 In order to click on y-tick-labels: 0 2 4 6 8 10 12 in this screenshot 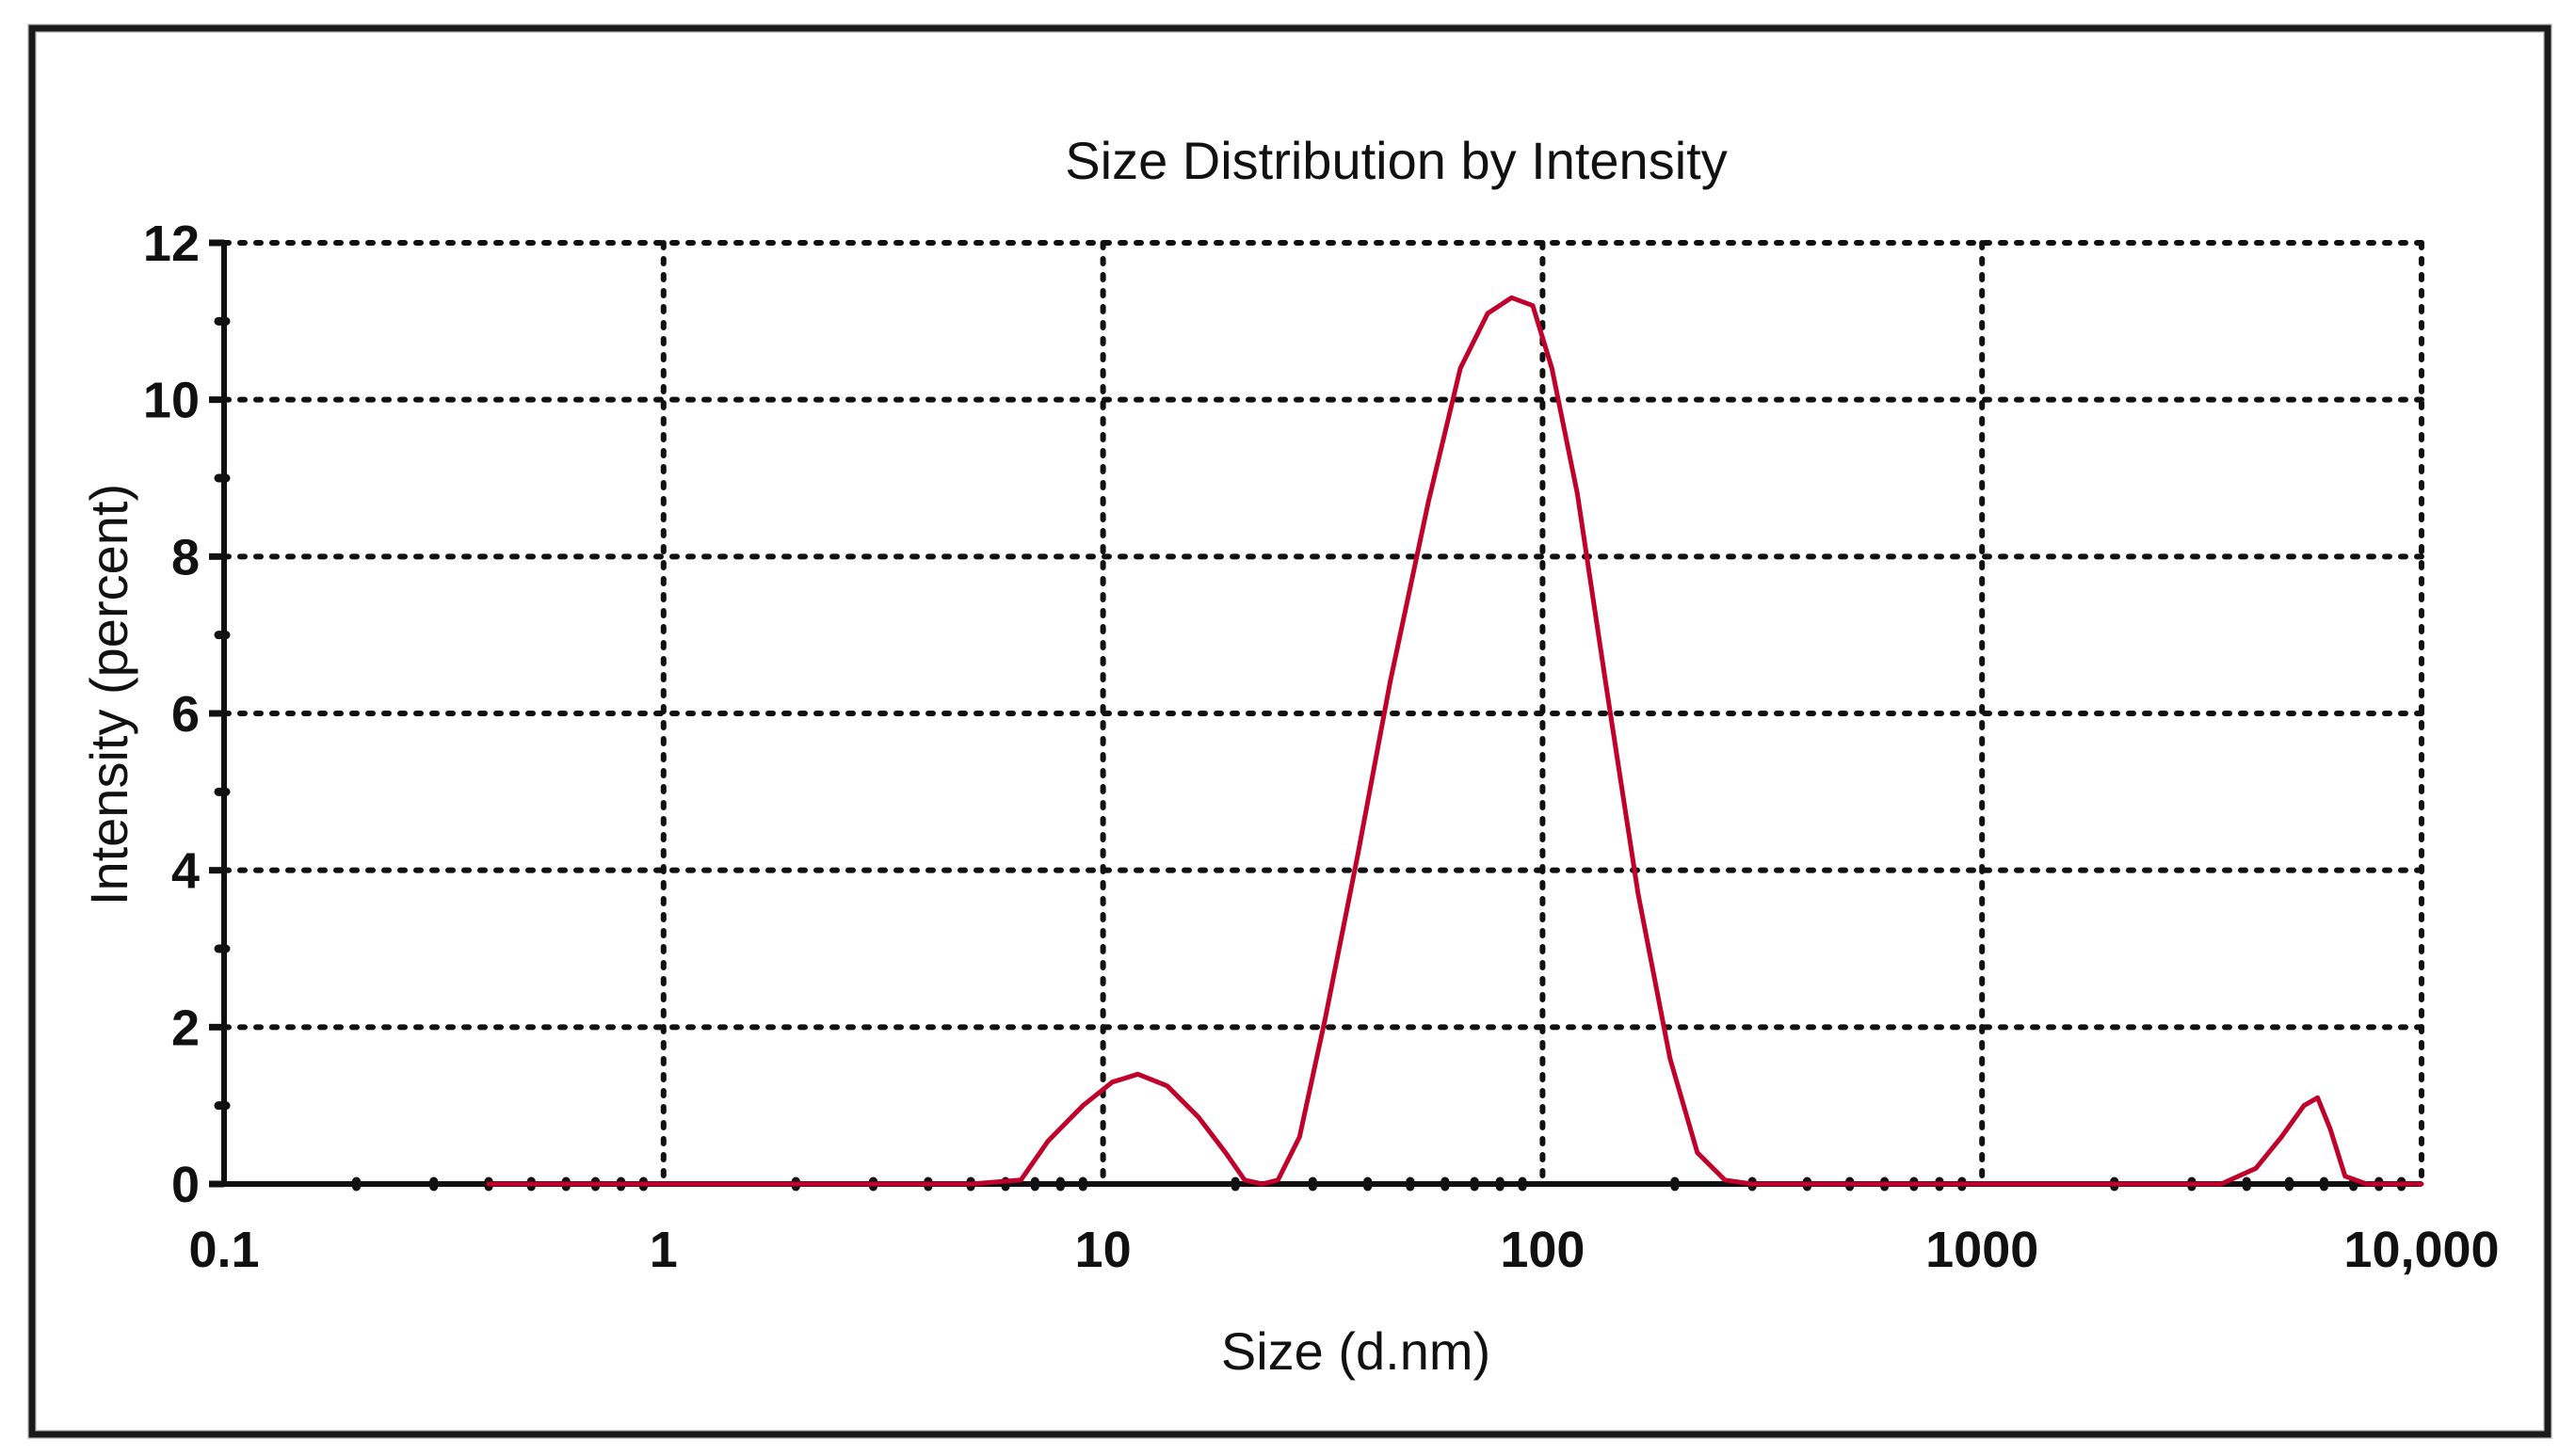, I will do `click(171, 714)`.